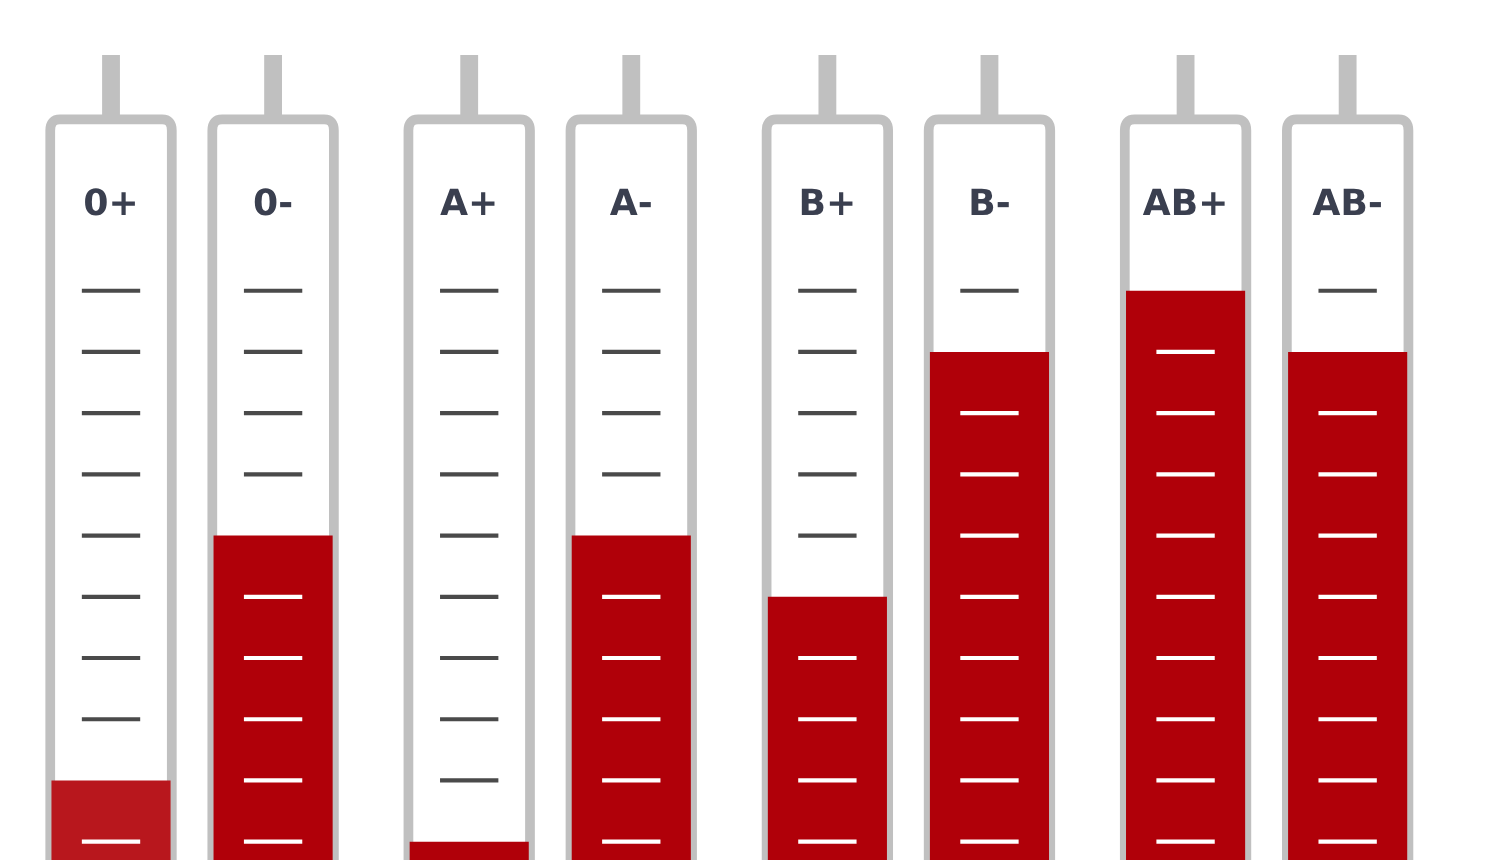 Image resolution: width=1500 pixels, height=860 pixels. What do you see at coordinates (110, 202) in the screenshot?
I see `x-tick-label: 0+` at bounding box center [110, 202].